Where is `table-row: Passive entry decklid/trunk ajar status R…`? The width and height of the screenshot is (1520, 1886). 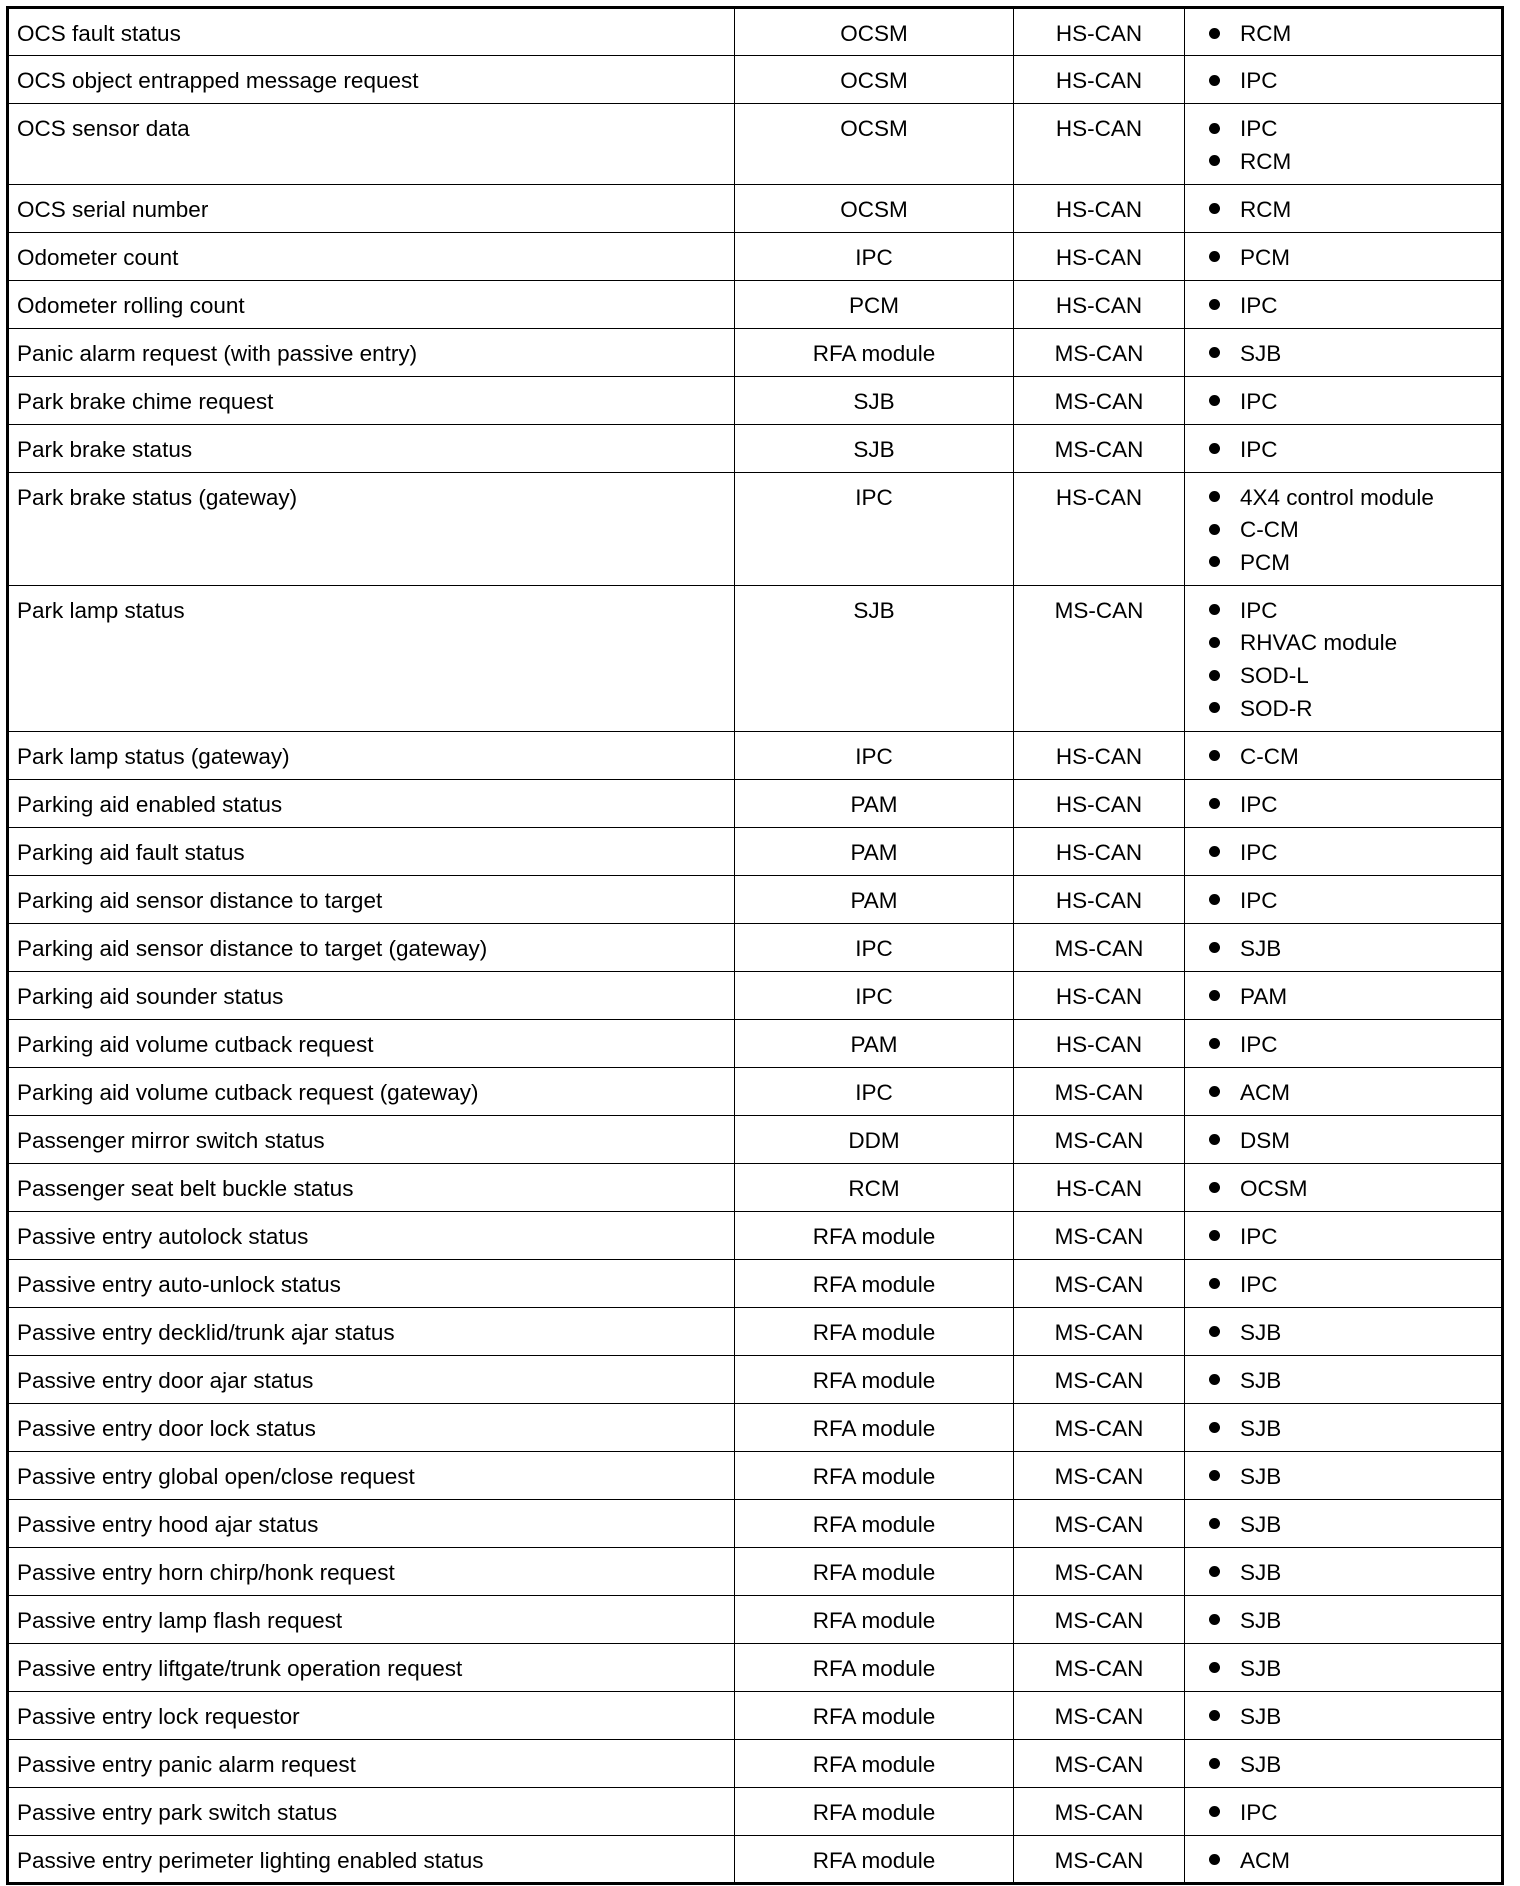
table-row: Passive entry decklid/trunk ajar status R… is located at coordinates (755, 1331).